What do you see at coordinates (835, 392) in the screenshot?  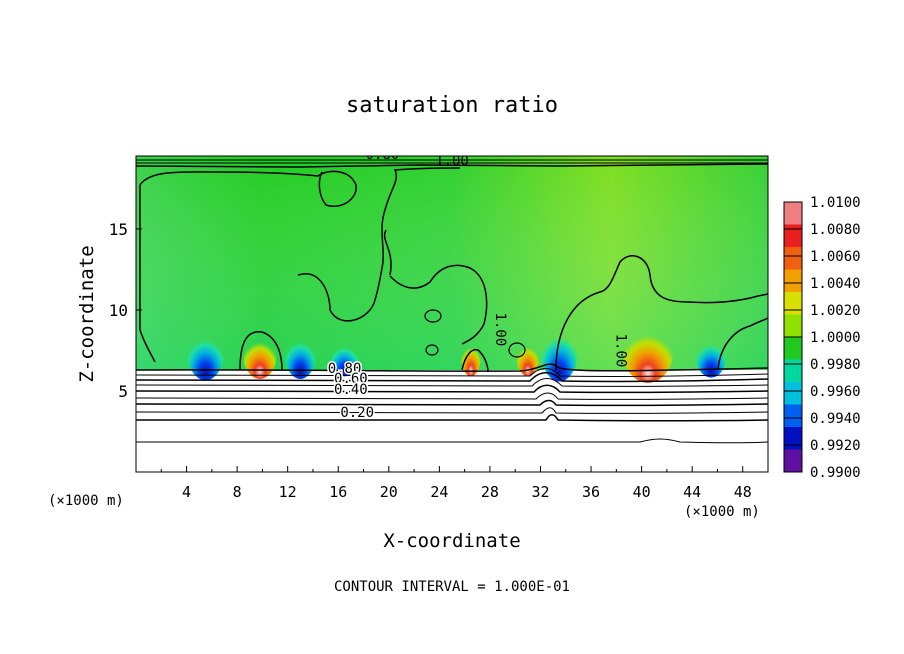 I see `colorbar-label: 0.9960` at bounding box center [835, 392].